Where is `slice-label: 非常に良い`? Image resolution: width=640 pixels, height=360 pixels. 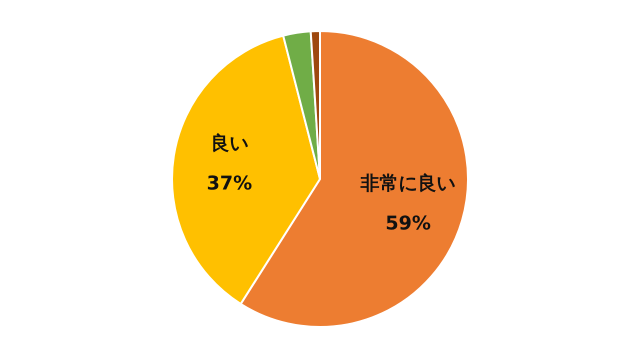 slice-label: 非常に良い is located at coordinates (408, 183).